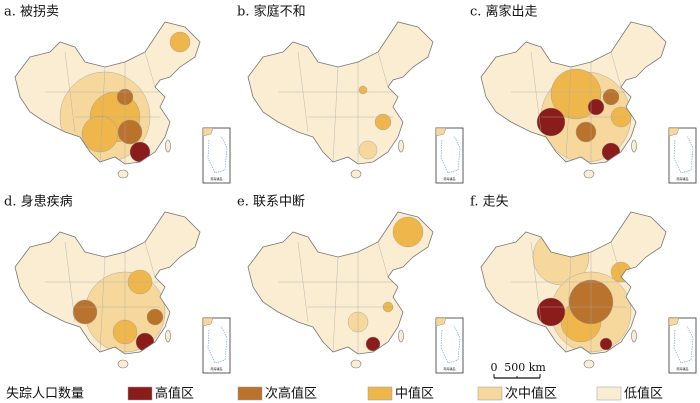 The height and width of the screenshot is (403, 700). Describe the element at coordinates (489, 202) in the screenshot. I see `panel-title: f. 走失` at that location.